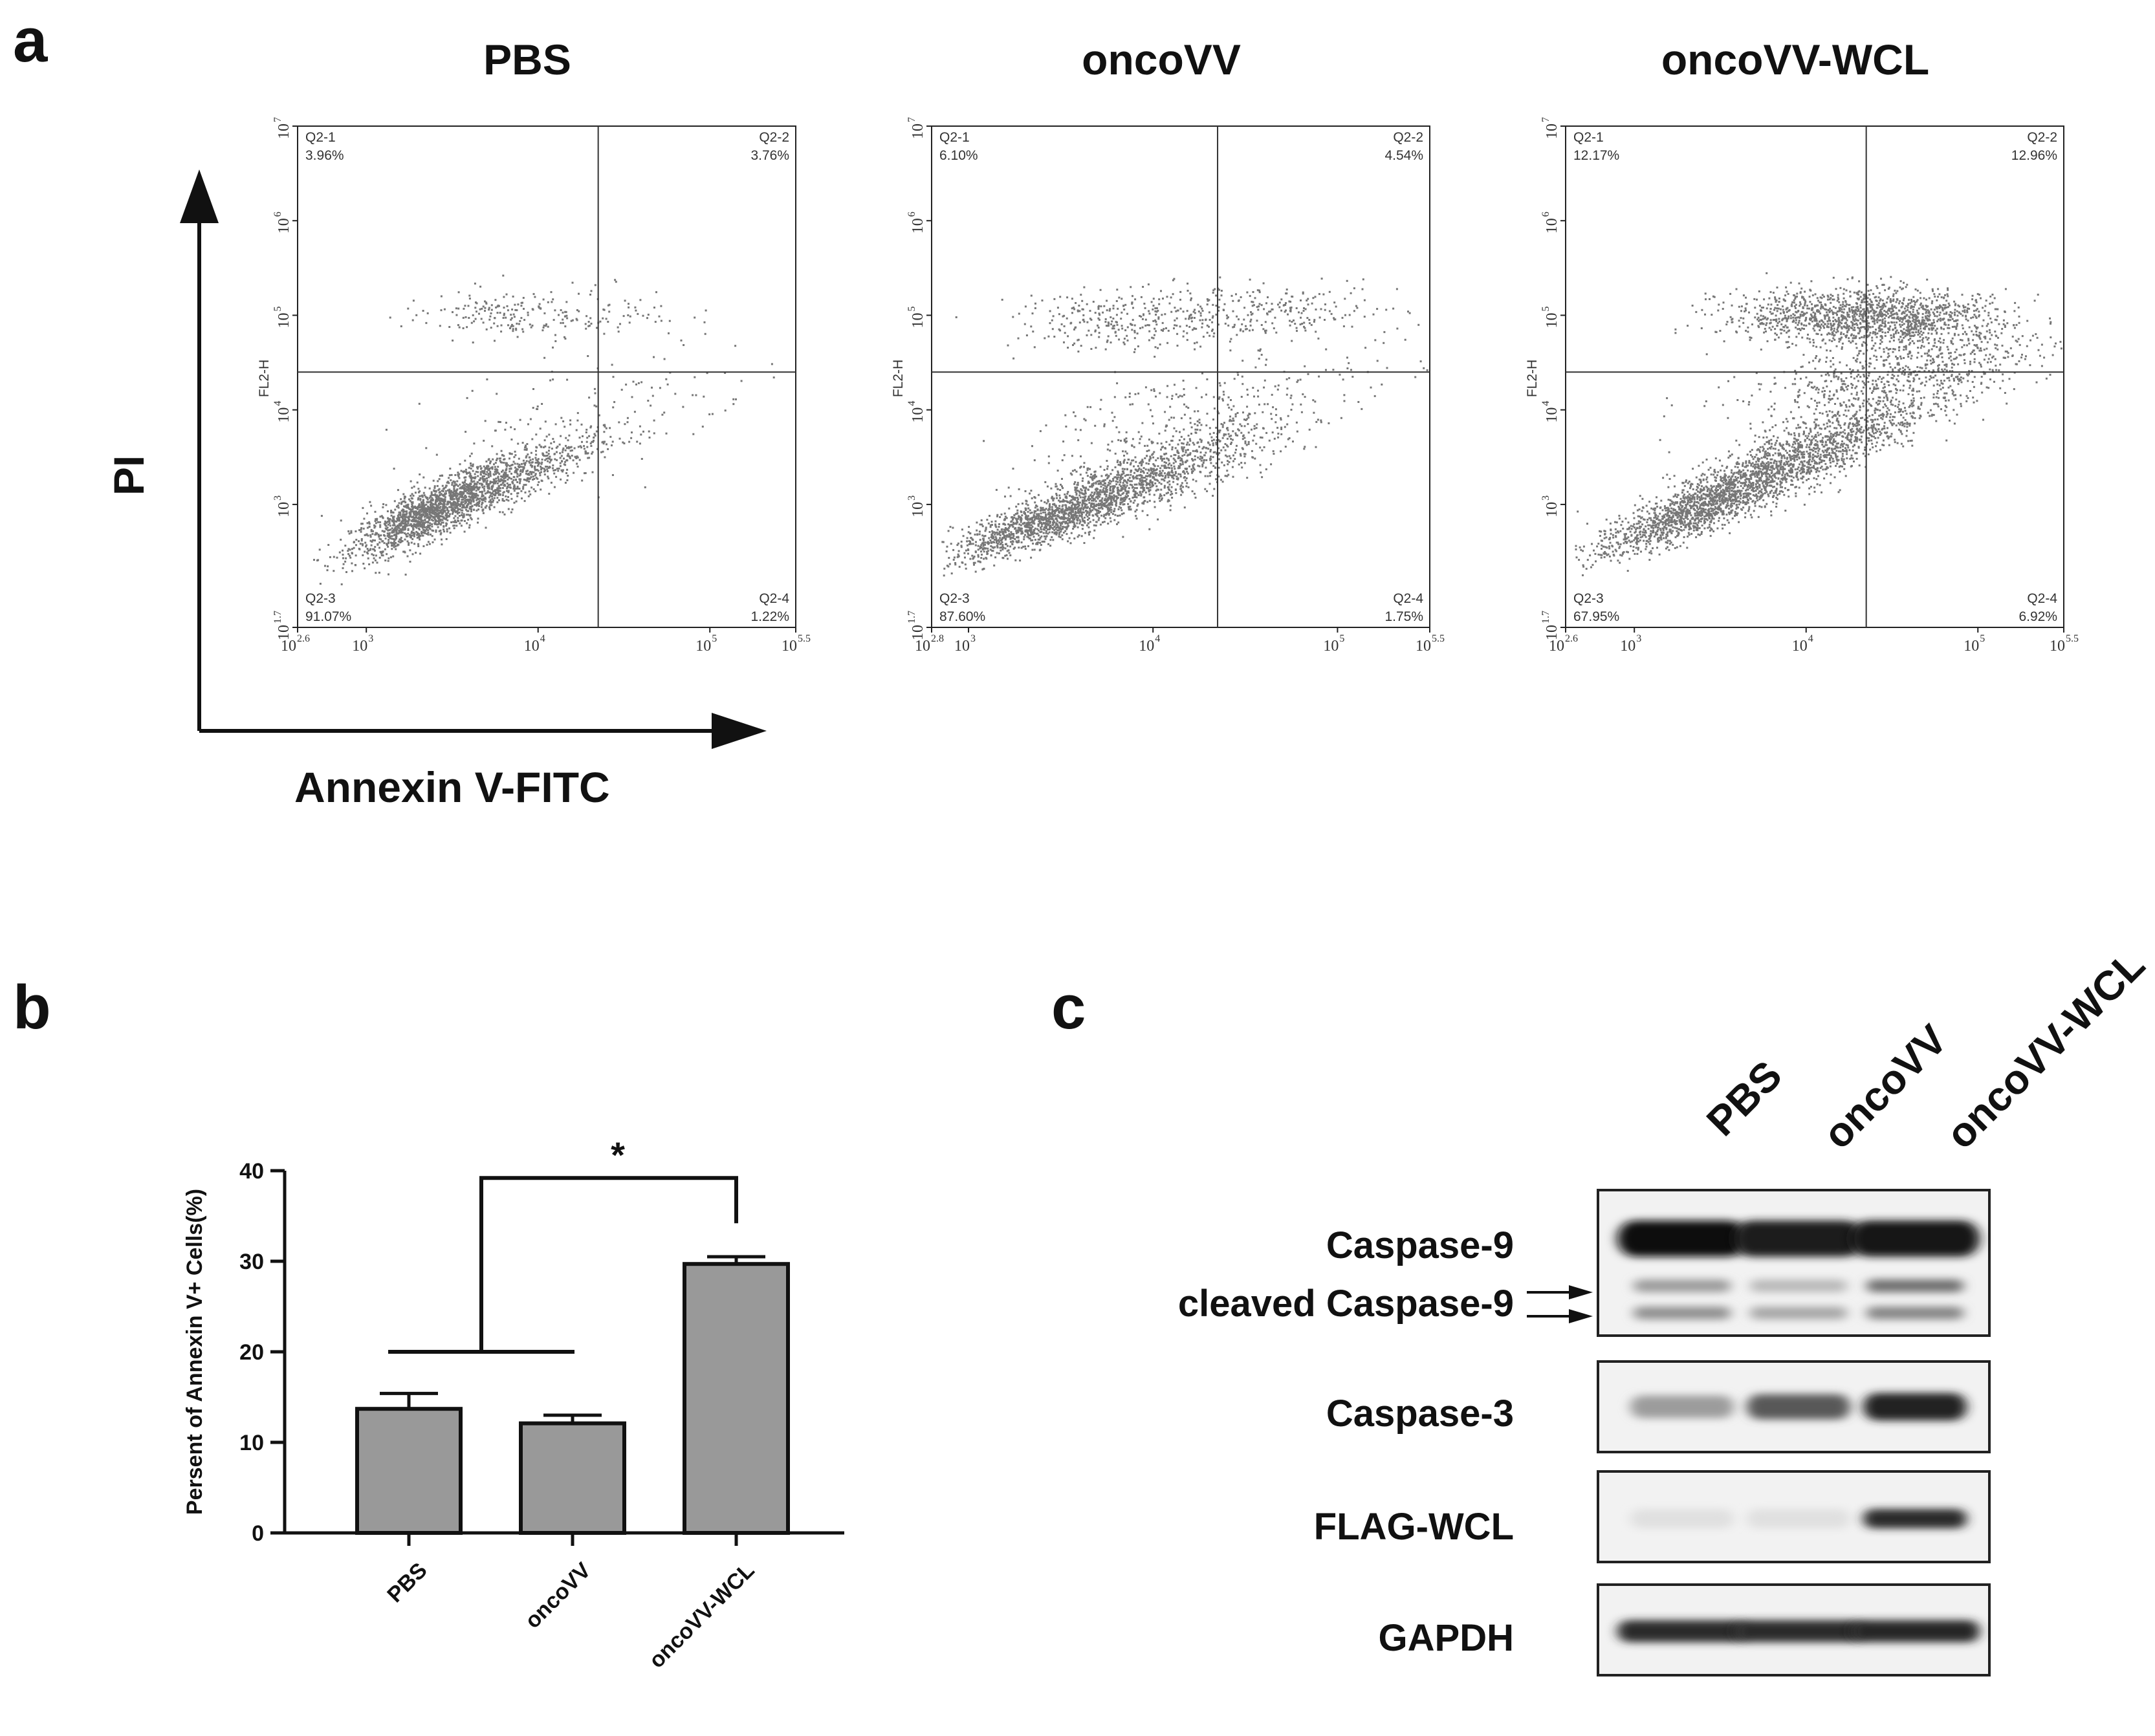  I want to click on y-tick-base: 10, so click(284, 226).